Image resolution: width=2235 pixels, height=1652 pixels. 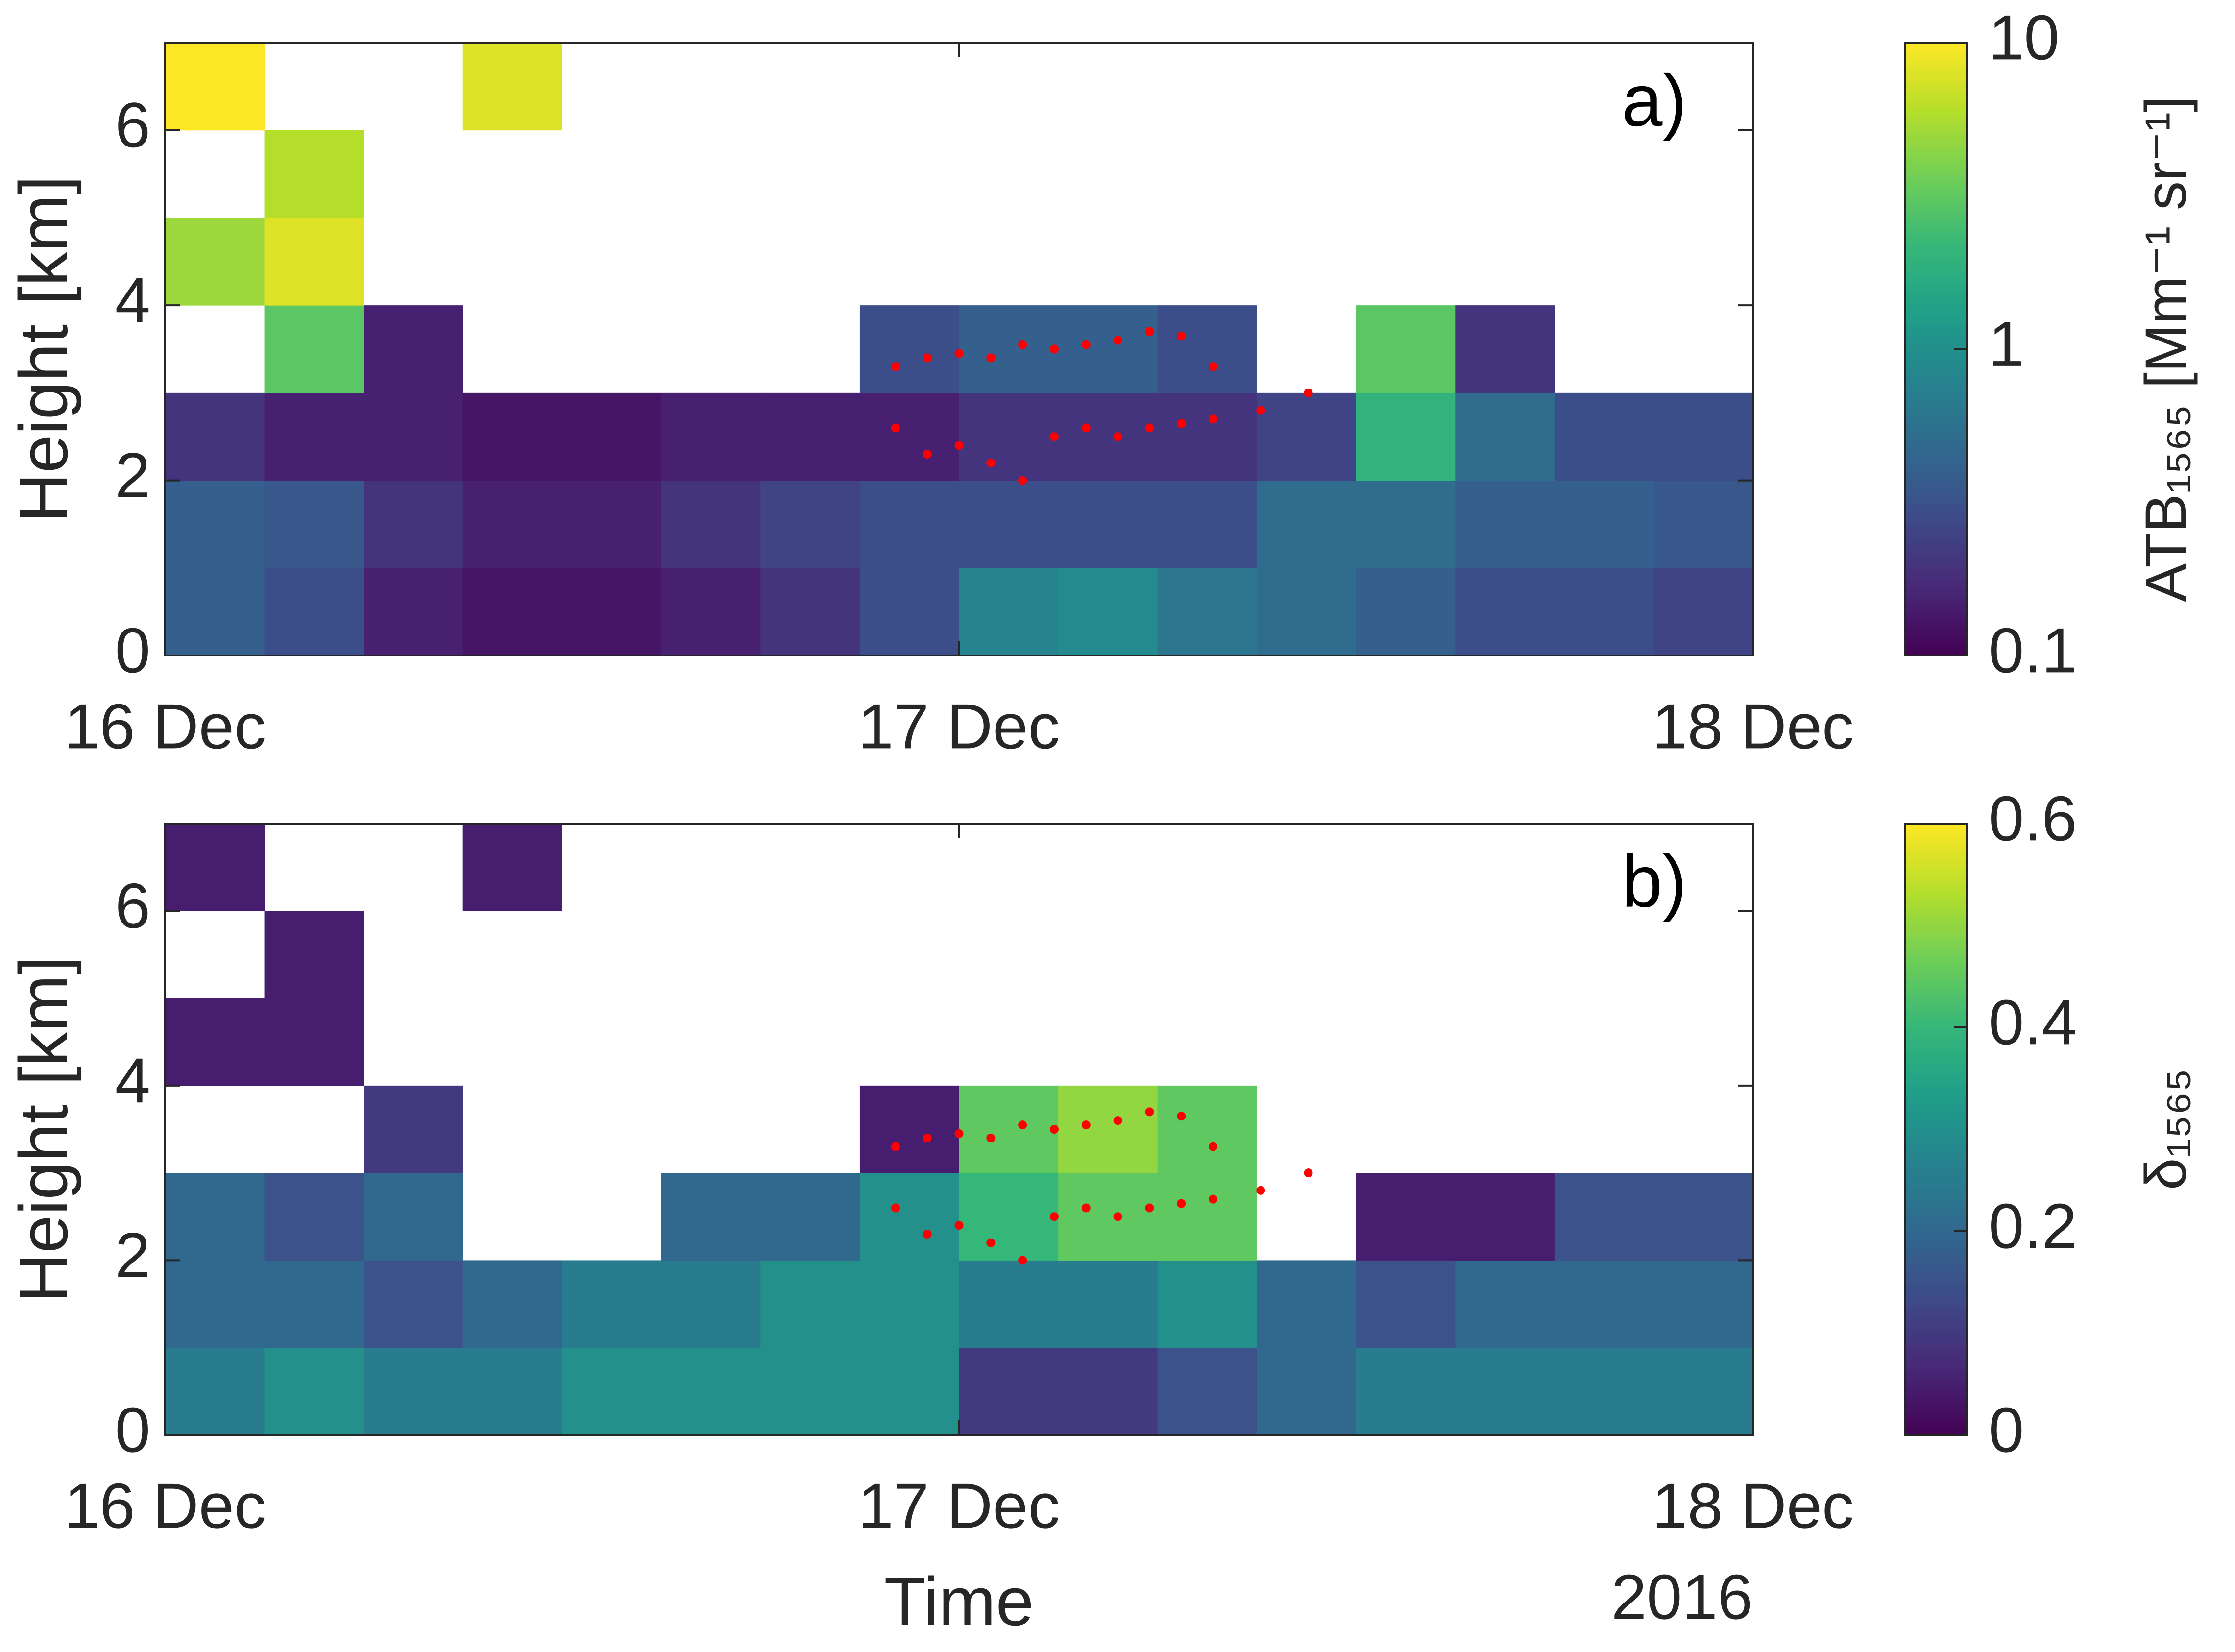 What do you see at coordinates (2006, 1430) in the screenshot?
I see `colorbar-tick-label: 0` at bounding box center [2006, 1430].